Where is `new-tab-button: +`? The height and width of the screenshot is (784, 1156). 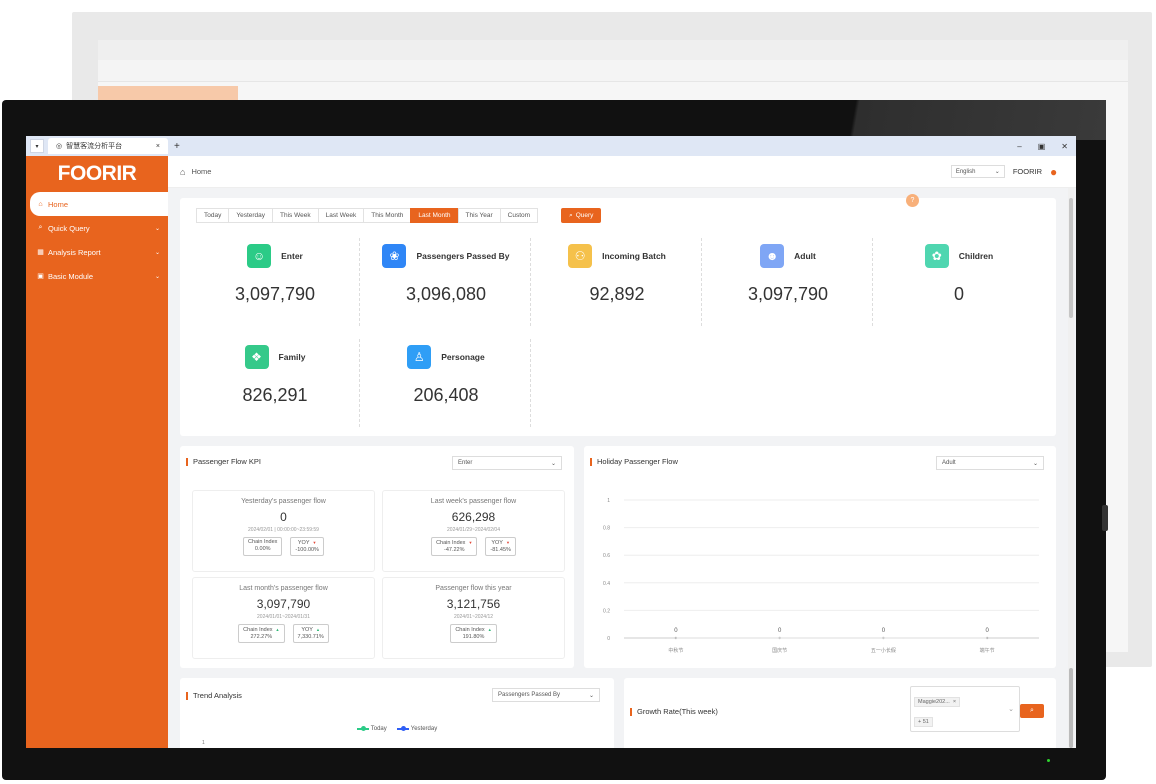
new-tab-button: + is located at coordinates (177, 146).